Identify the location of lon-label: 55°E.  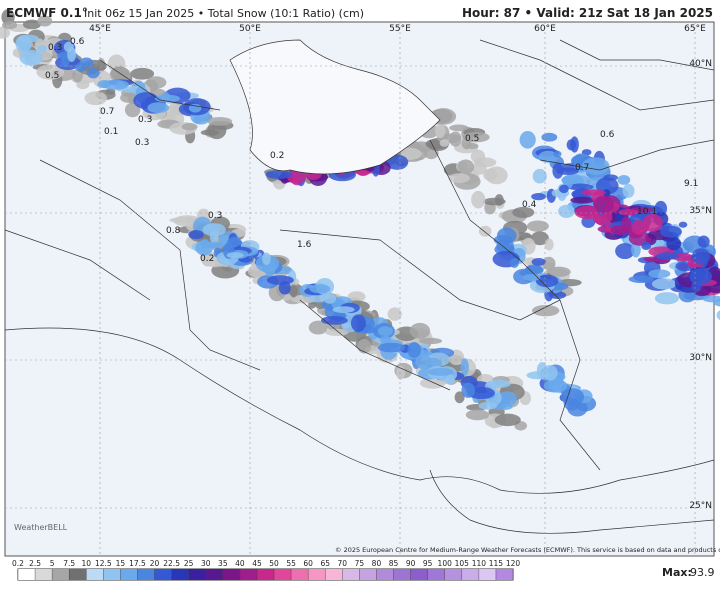
(400, 29).